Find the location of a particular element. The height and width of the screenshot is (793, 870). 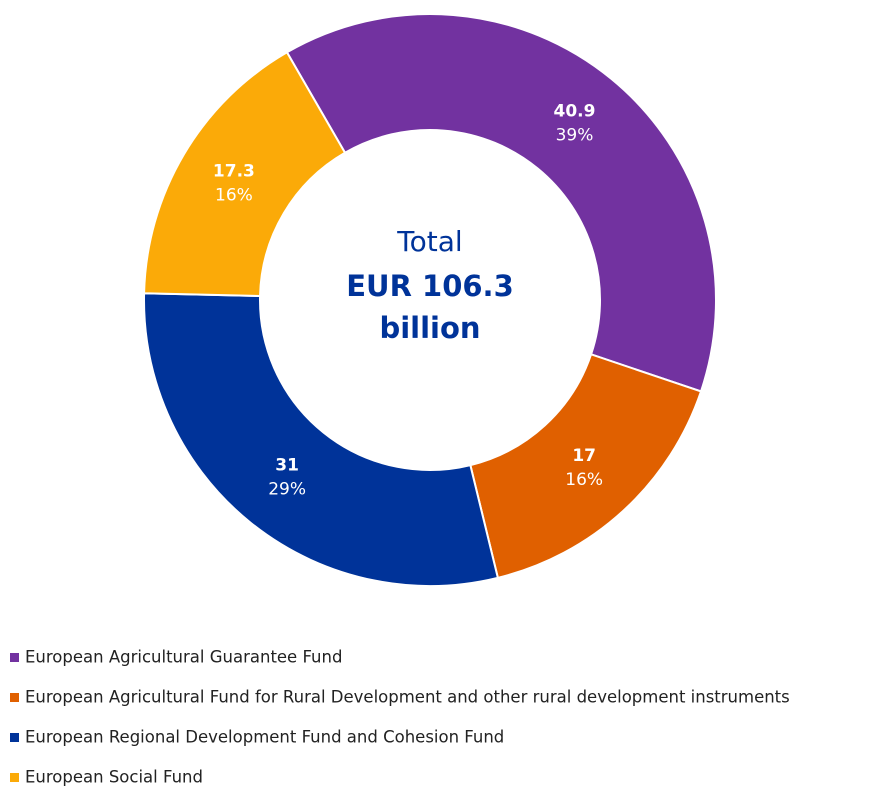

value-label: 17.3 is located at coordinates (234, 172).